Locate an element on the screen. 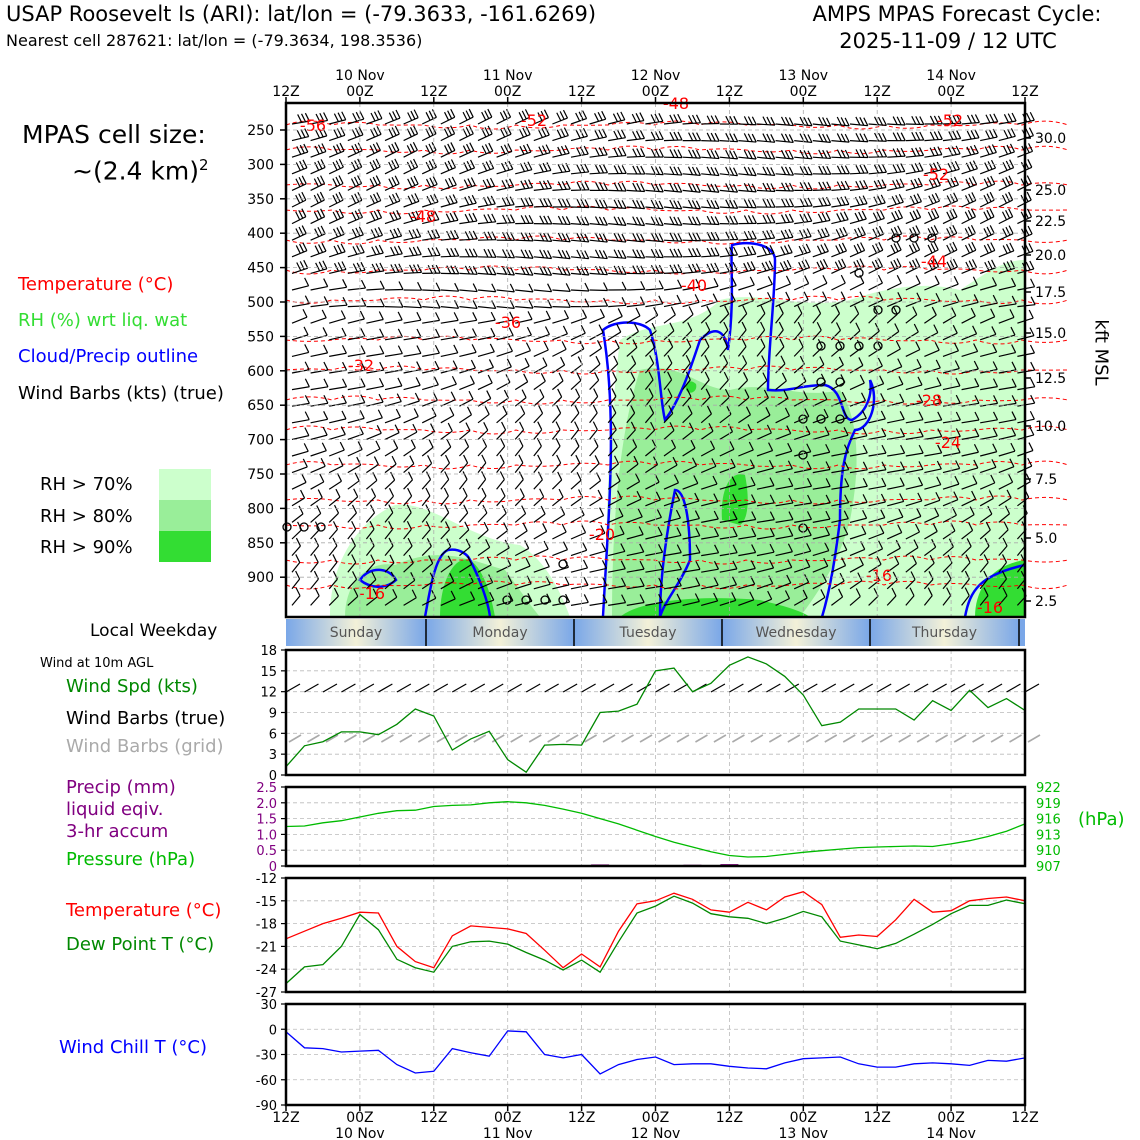  pressure-tick-label: 500 is located at coordinates (260, 303).